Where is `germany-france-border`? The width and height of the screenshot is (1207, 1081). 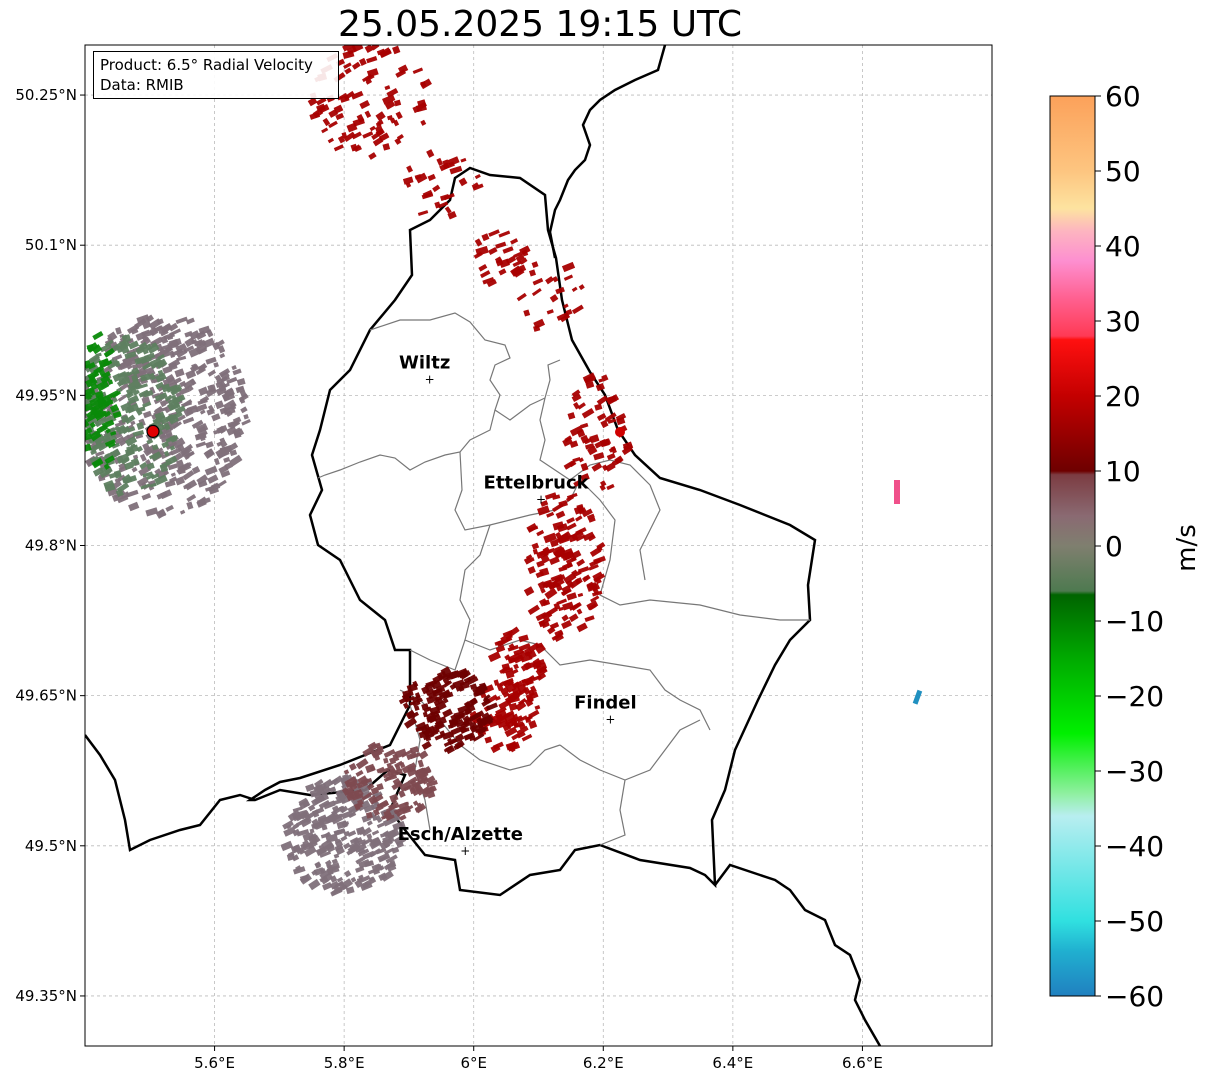 germany-france-border is located at coordinates (798, 954).